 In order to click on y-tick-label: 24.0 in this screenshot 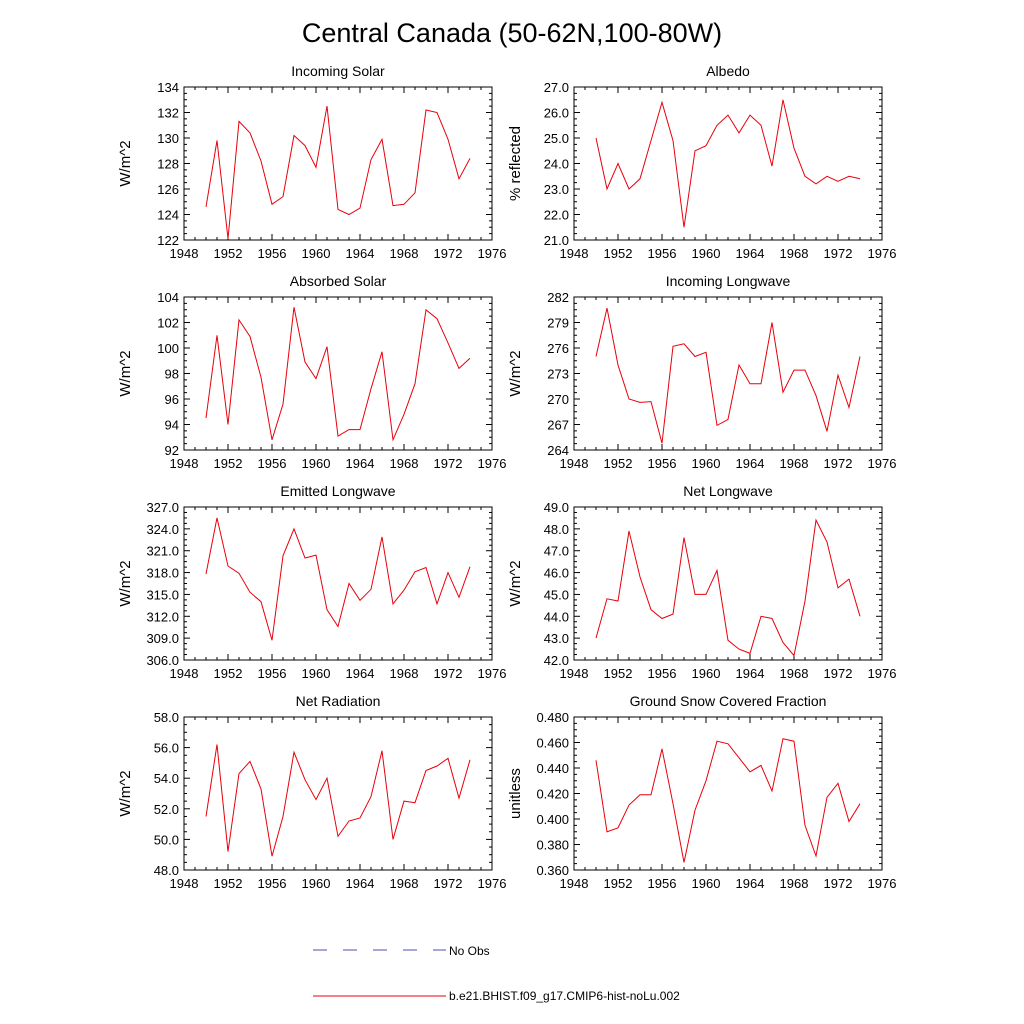, I will do `click(556, 164)`.